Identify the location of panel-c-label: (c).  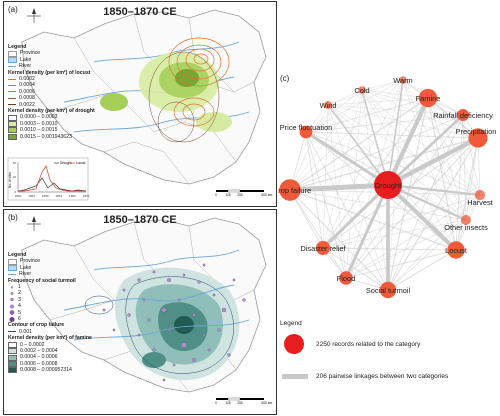
(285, 78).